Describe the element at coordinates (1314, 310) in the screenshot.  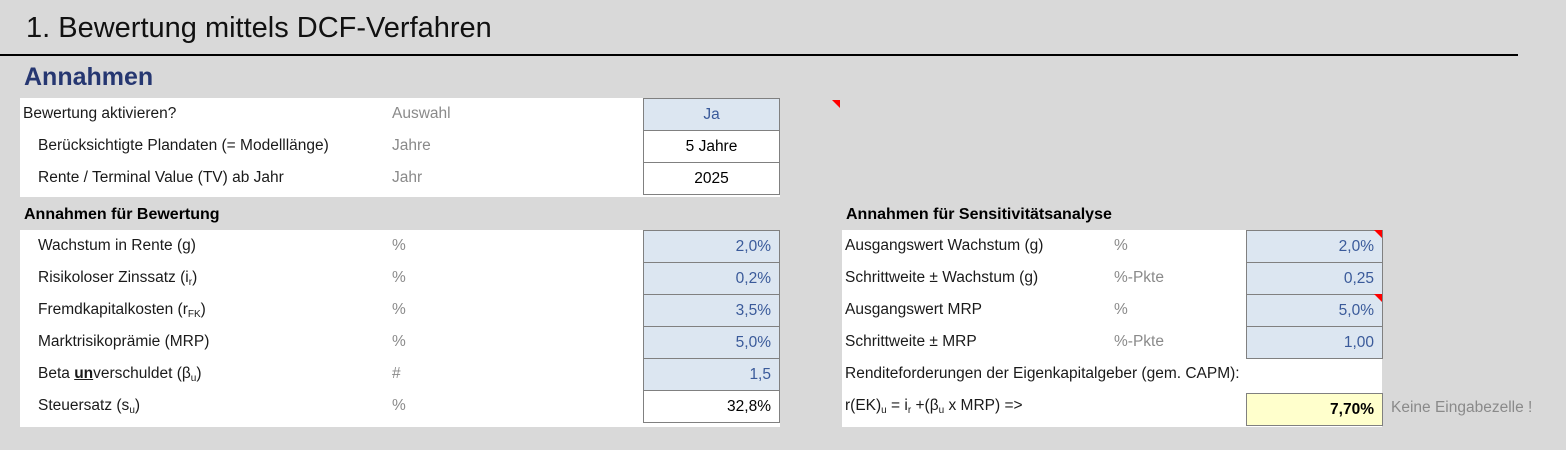
I see `mrp-base-input: 5,0%` at that location.